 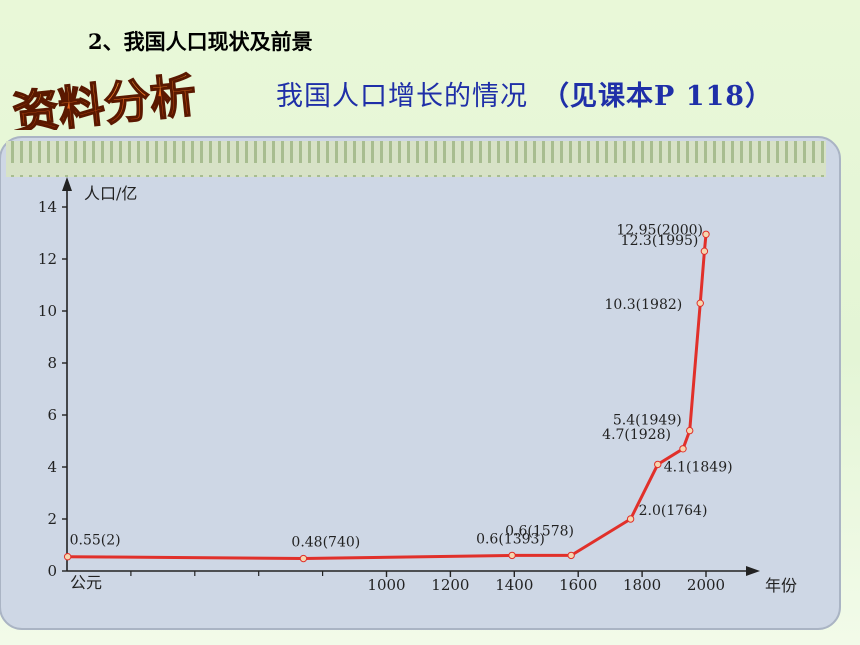 I want to click on badge-label: 资料分析, so click(x=104, y=99).